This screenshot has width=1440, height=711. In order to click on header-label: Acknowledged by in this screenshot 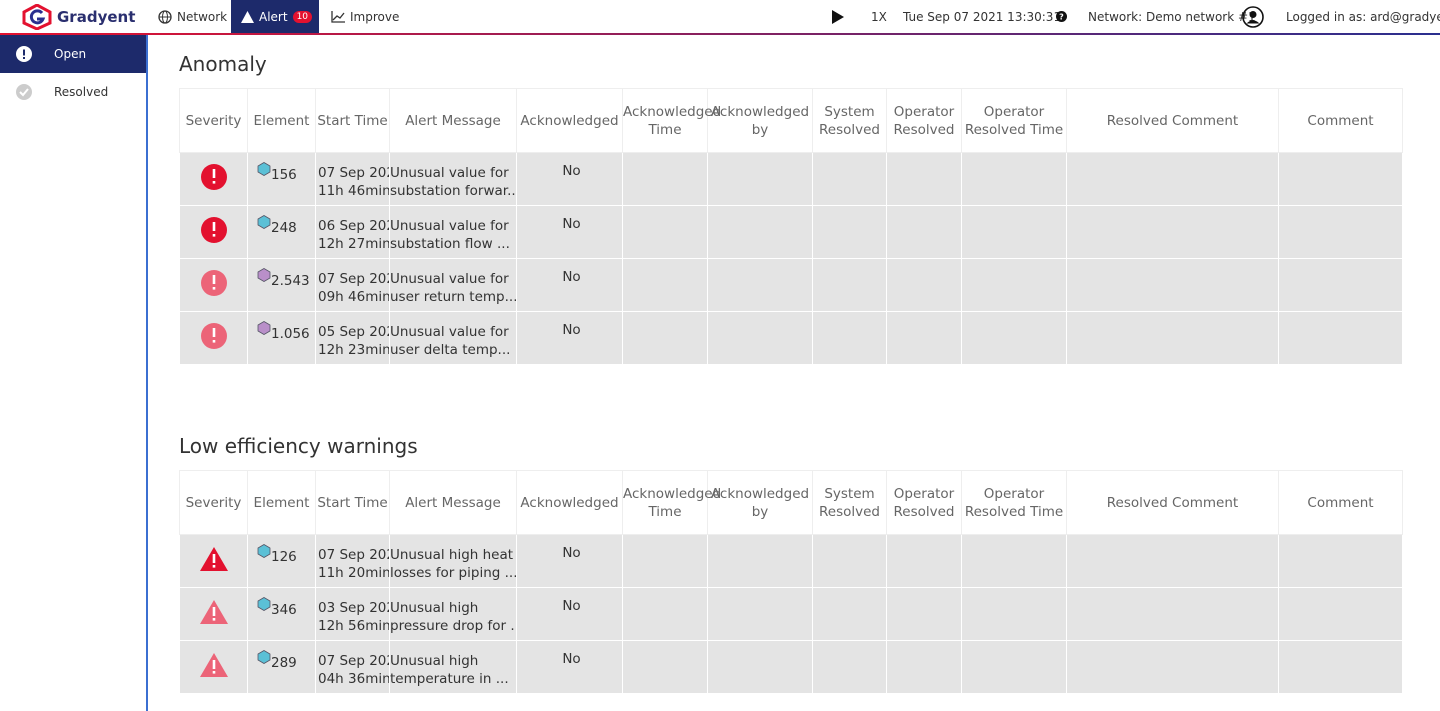, I will do `click(760, 120)`.